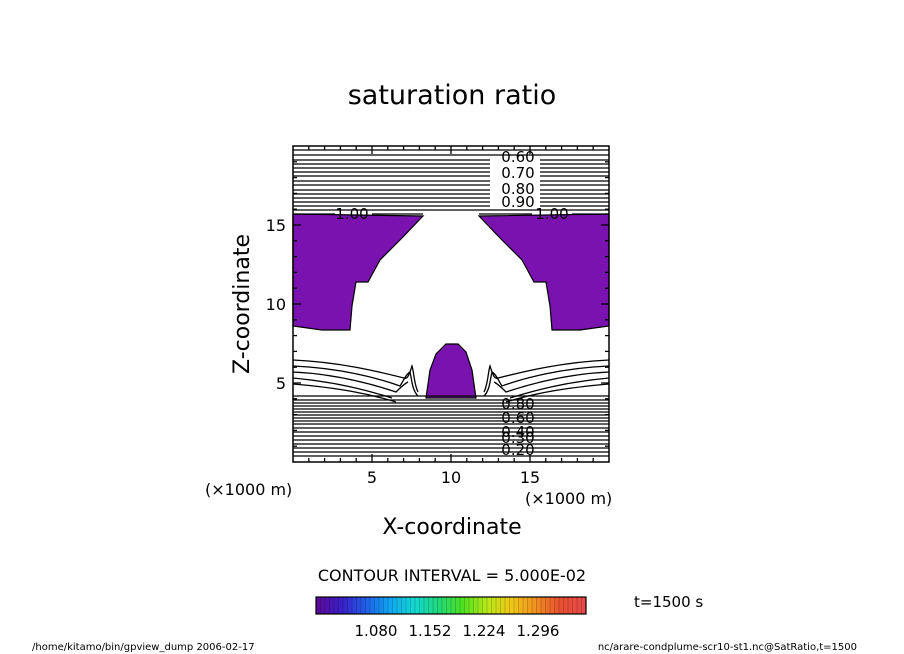  Describe the element at coordinates (517, 157) in the screenshot. I see `contour-label-upper-1: 0.60` at that location.